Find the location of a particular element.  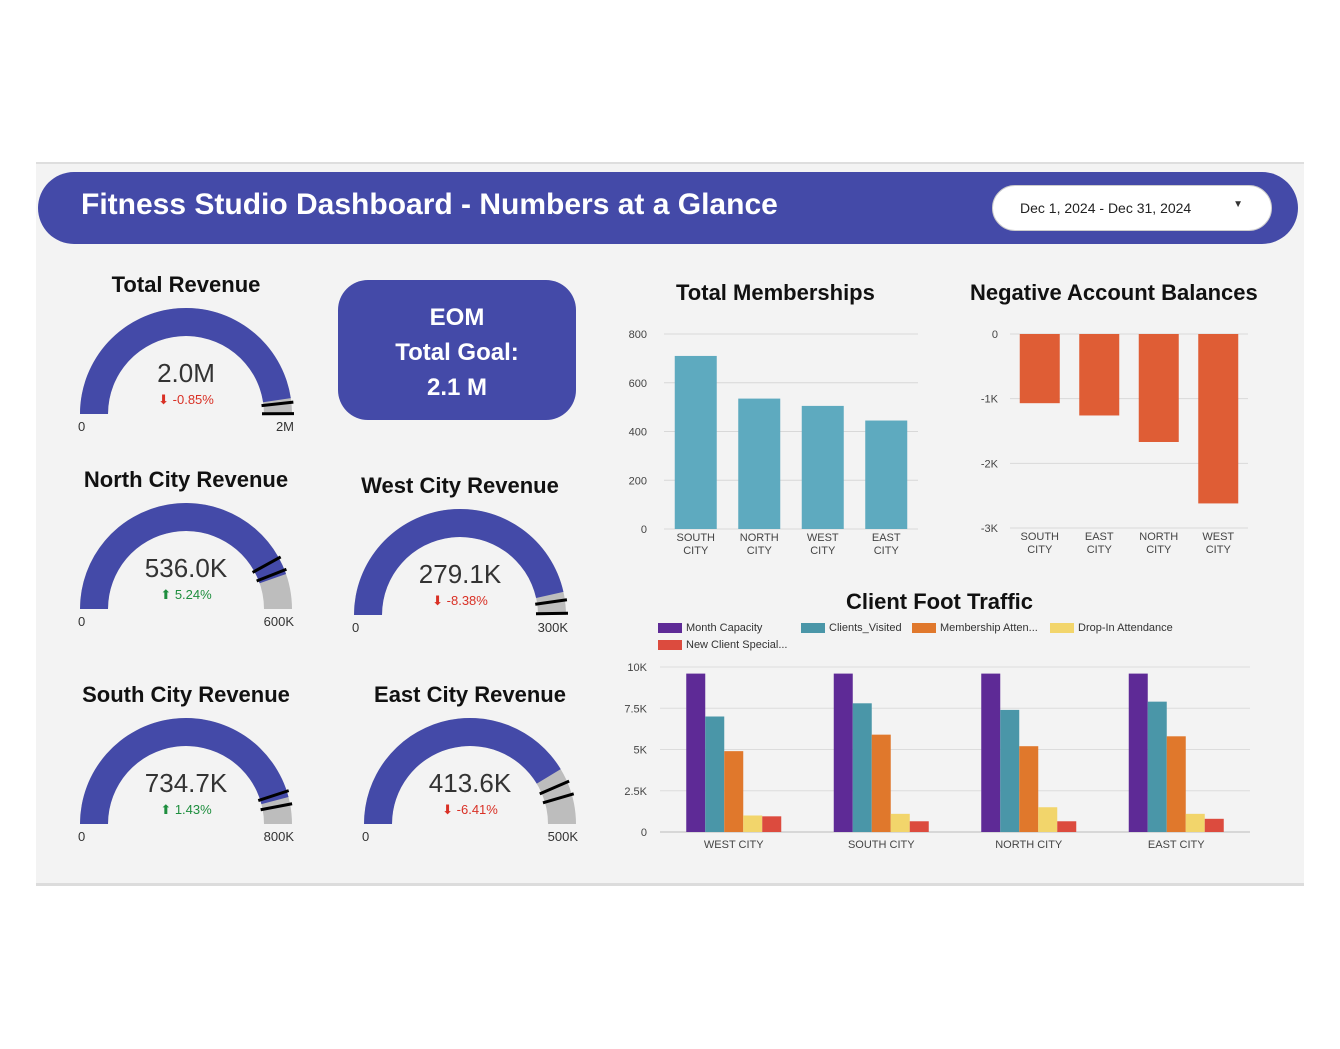

x-tick-label: WEST CITY is located at coordinates (734, 845).